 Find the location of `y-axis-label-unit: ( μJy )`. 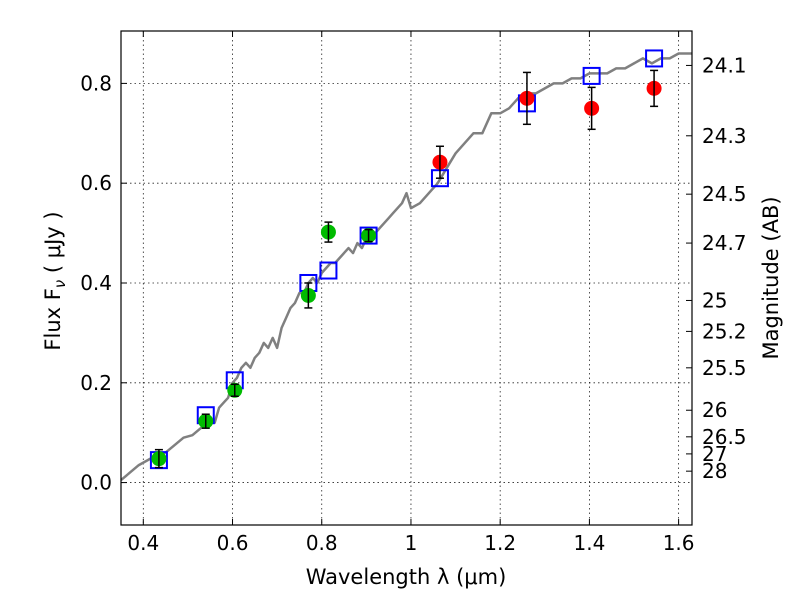

y-axis-label-unit: ( μJy ) is located at coordinates (53, 245).